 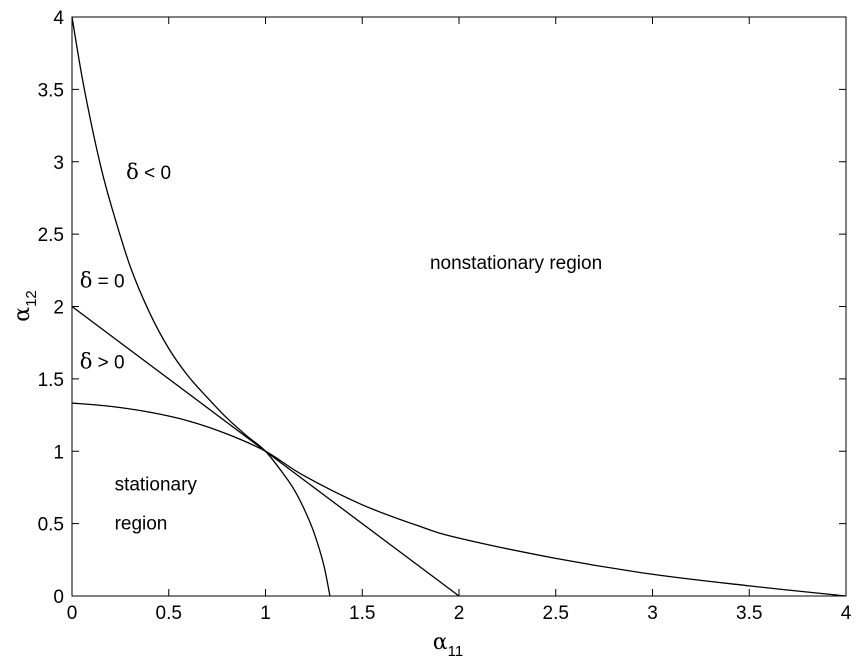 What do you see at coordinates (459, 613) in the screenshot?
I see `x-tick-label: 2` at bounding box center [459, 613].